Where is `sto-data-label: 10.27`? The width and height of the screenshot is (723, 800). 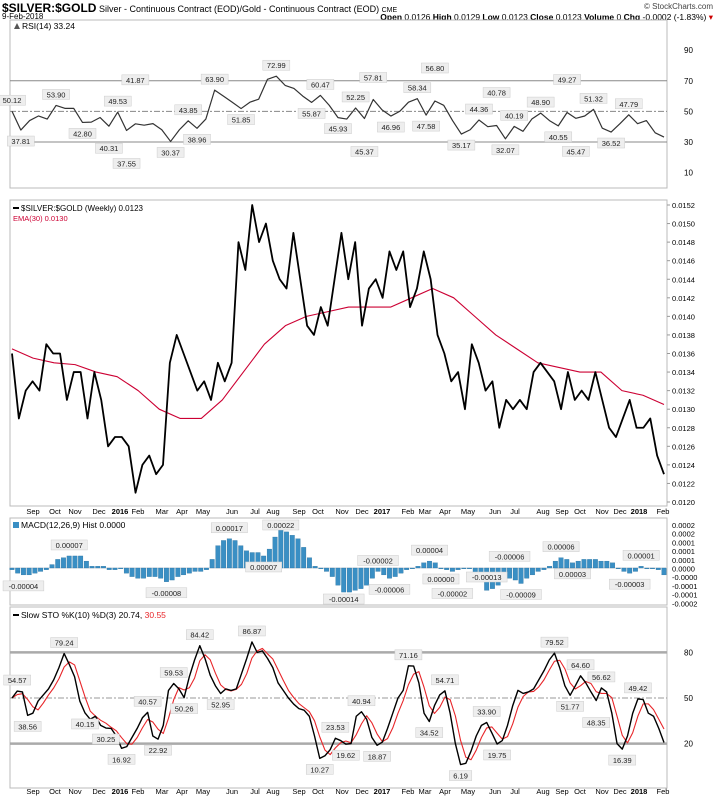
sto-data-label: 10.27 is located at coordinates (319, 769).